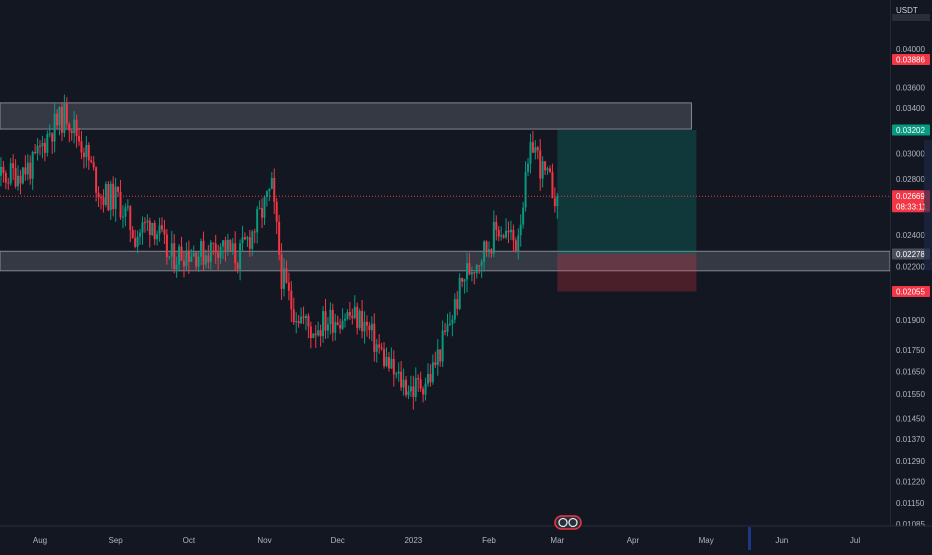 This screenshot has height=555, width=932. What do you see at coordinates (568, 522) in the screenshot?
I see `scroll-to-realtime-button` at bounding box center [568, 522].